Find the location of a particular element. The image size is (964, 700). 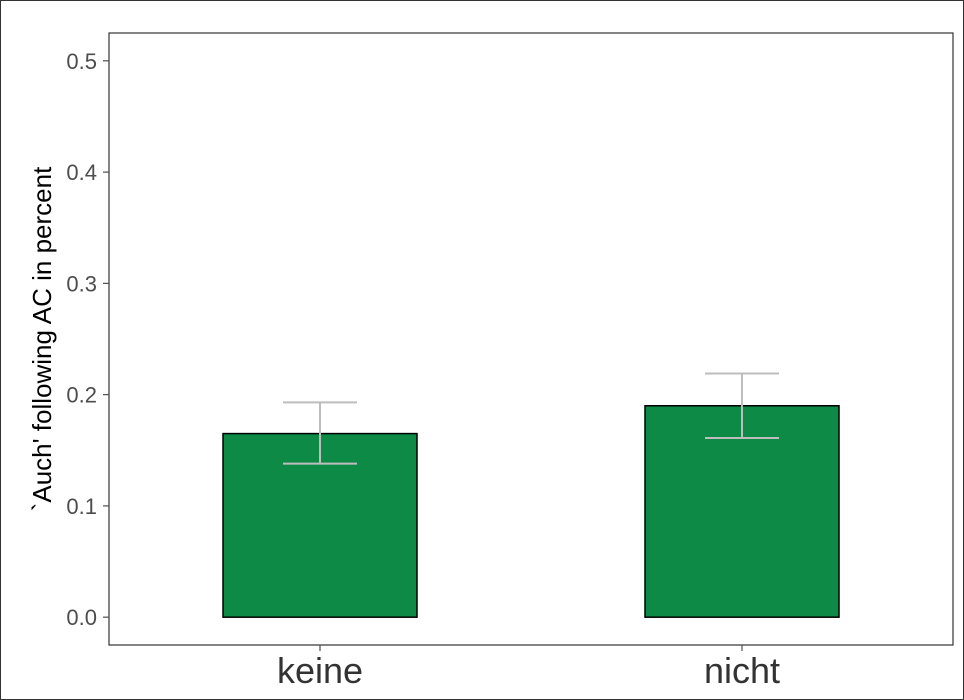

x-tick-label-nicht: nicht is located at coordinates (742, 670).